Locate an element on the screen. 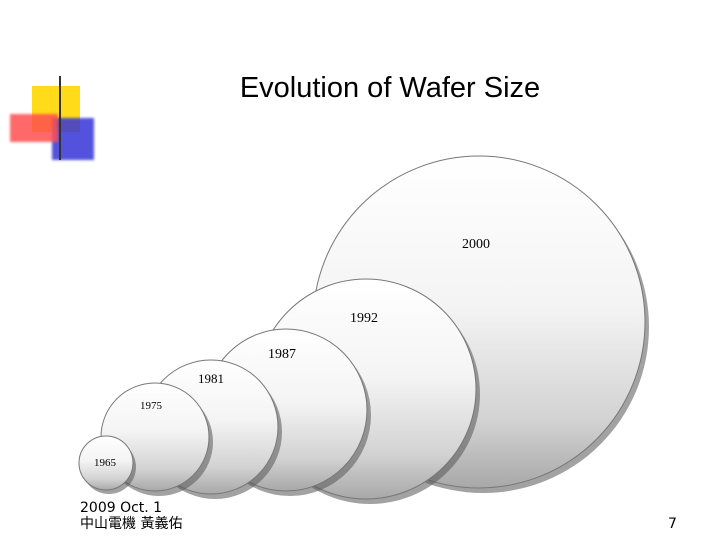 This screenshot has width=720, height=540. wafer-1987-label: 1987 is located at coordinates (282, 354).